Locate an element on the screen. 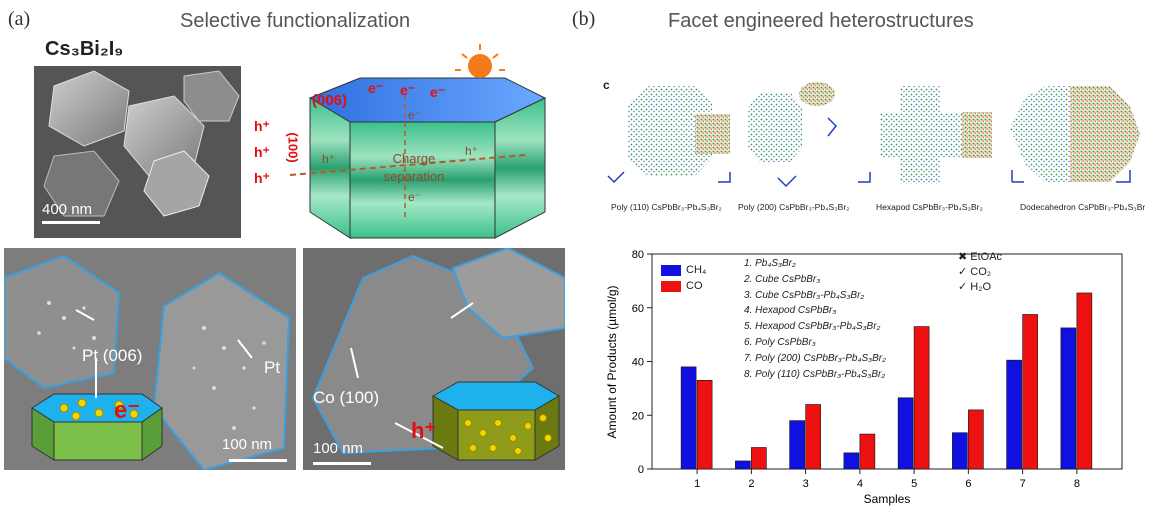 The height and width of the screenshot is (510, 1151). sub-panel-c-label: c is located at coordinates (606, 85).